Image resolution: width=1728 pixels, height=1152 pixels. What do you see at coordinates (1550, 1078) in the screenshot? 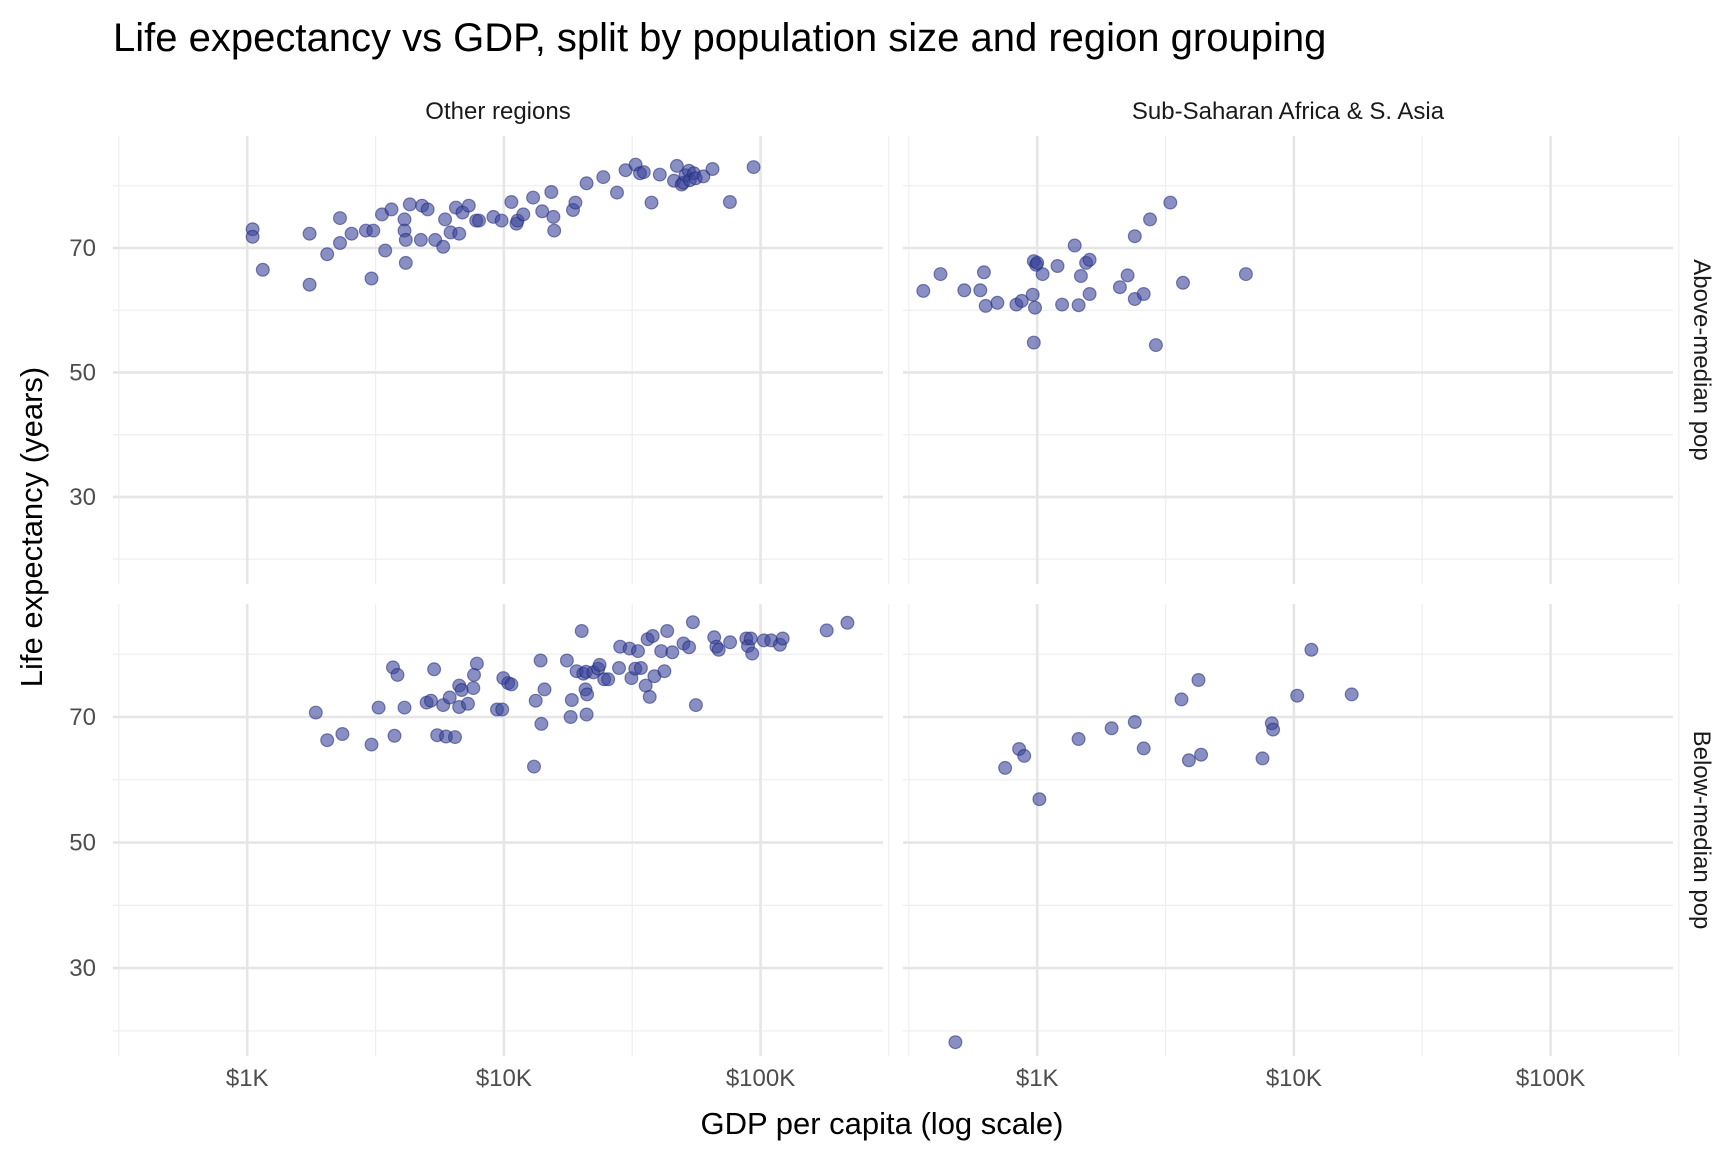
I see `x-tick-label: $100K` at bounding box center [1550, 1078].